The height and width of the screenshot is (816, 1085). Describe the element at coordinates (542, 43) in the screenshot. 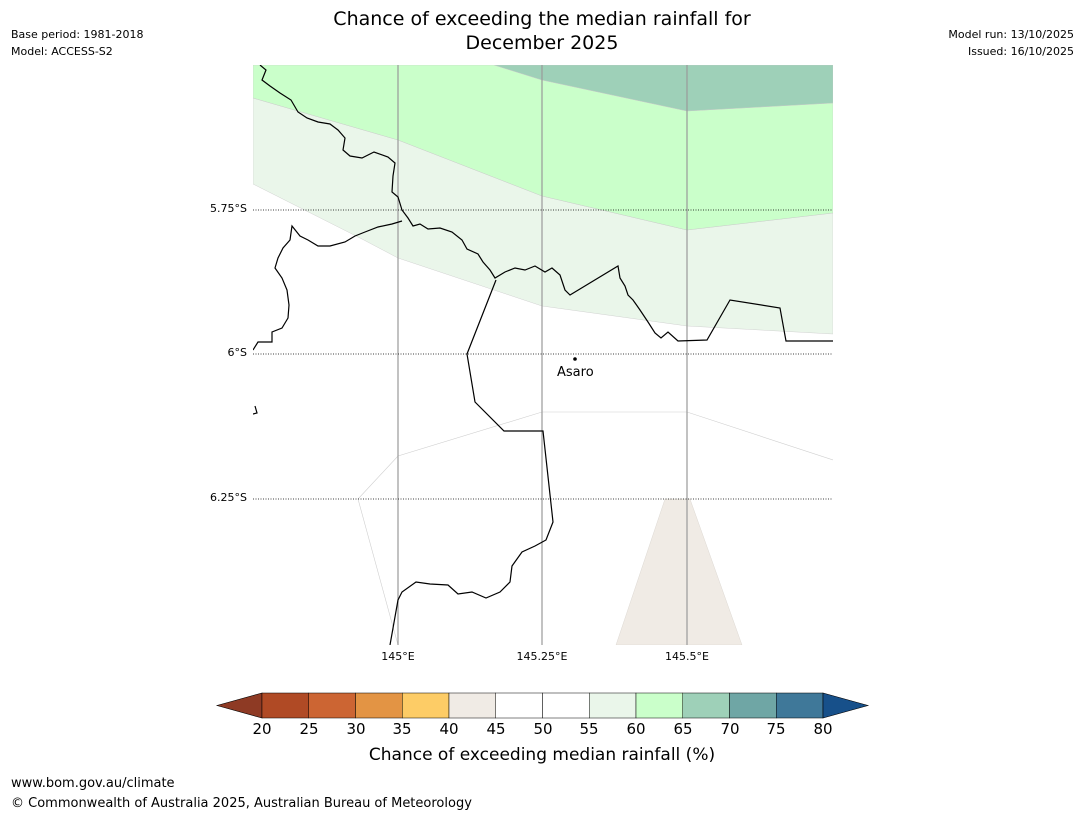

I see `title-line-2: December 2025` at that location.